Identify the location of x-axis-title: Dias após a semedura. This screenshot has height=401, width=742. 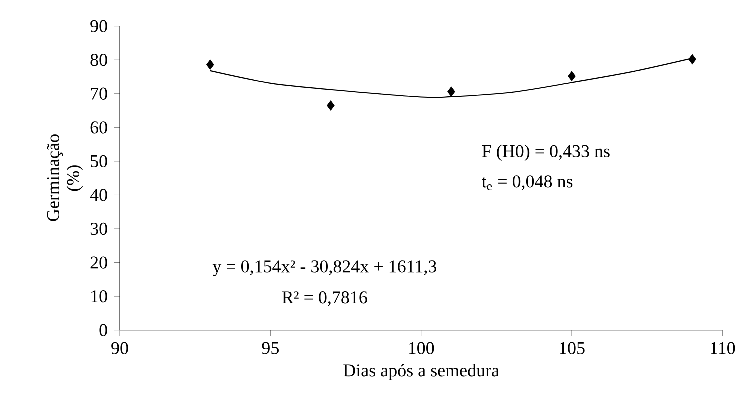
(422, 372).